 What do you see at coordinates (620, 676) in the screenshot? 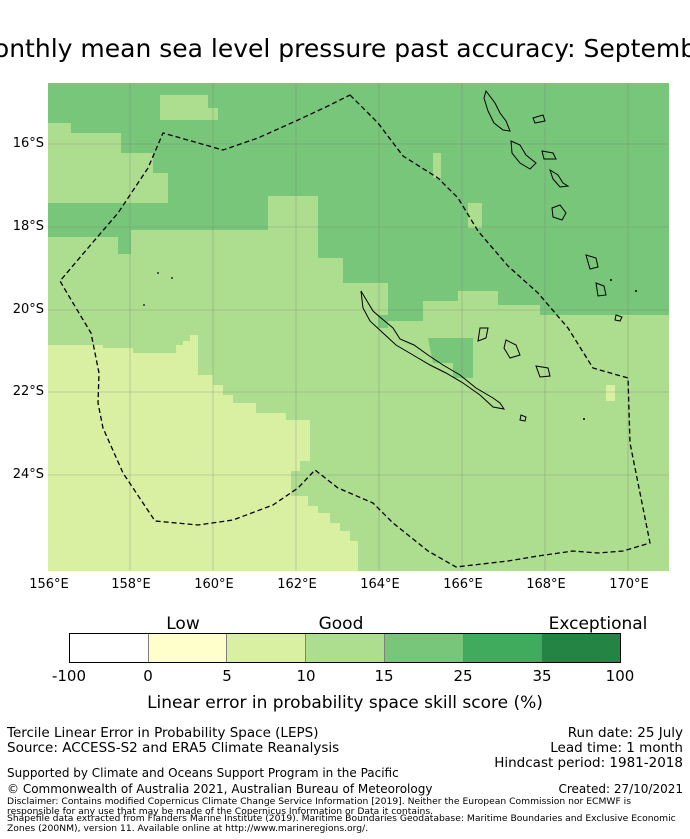
I see `colorbar-tick: 100` at bounding box center [620, 676].